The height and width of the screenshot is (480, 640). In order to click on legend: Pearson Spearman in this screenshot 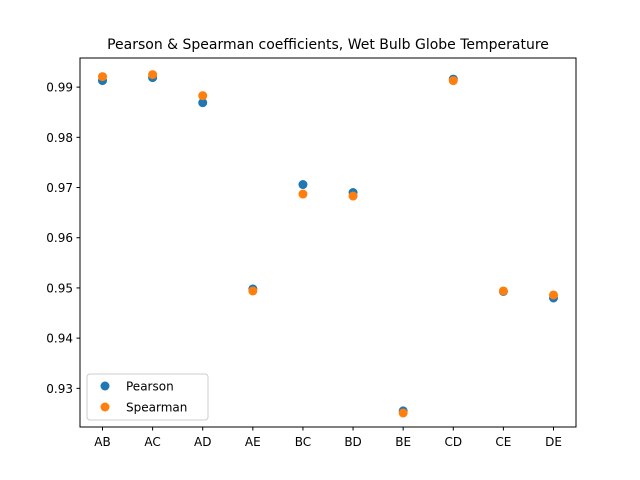, I will do `click(147, 397)`.